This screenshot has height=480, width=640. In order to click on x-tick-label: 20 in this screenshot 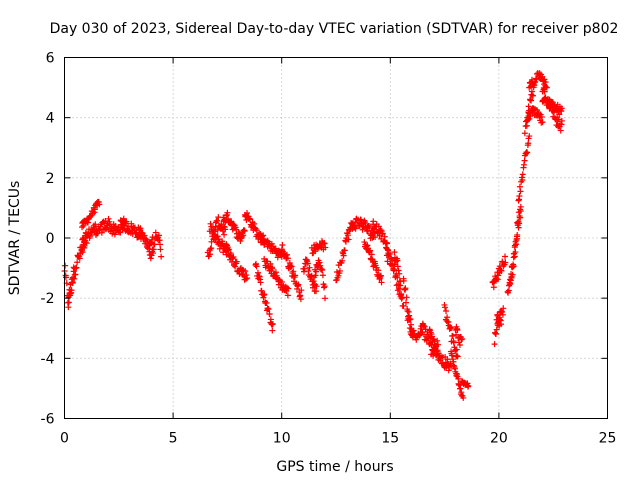, I will do `click(499, 439)`.